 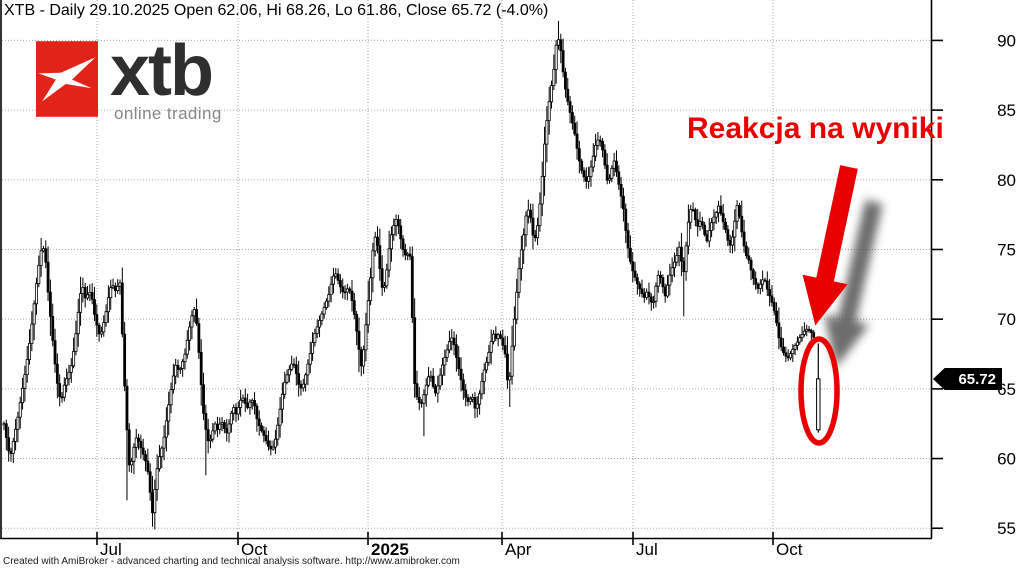 I want to click on x-axis-label: Apr, so click(x=518, y=549).